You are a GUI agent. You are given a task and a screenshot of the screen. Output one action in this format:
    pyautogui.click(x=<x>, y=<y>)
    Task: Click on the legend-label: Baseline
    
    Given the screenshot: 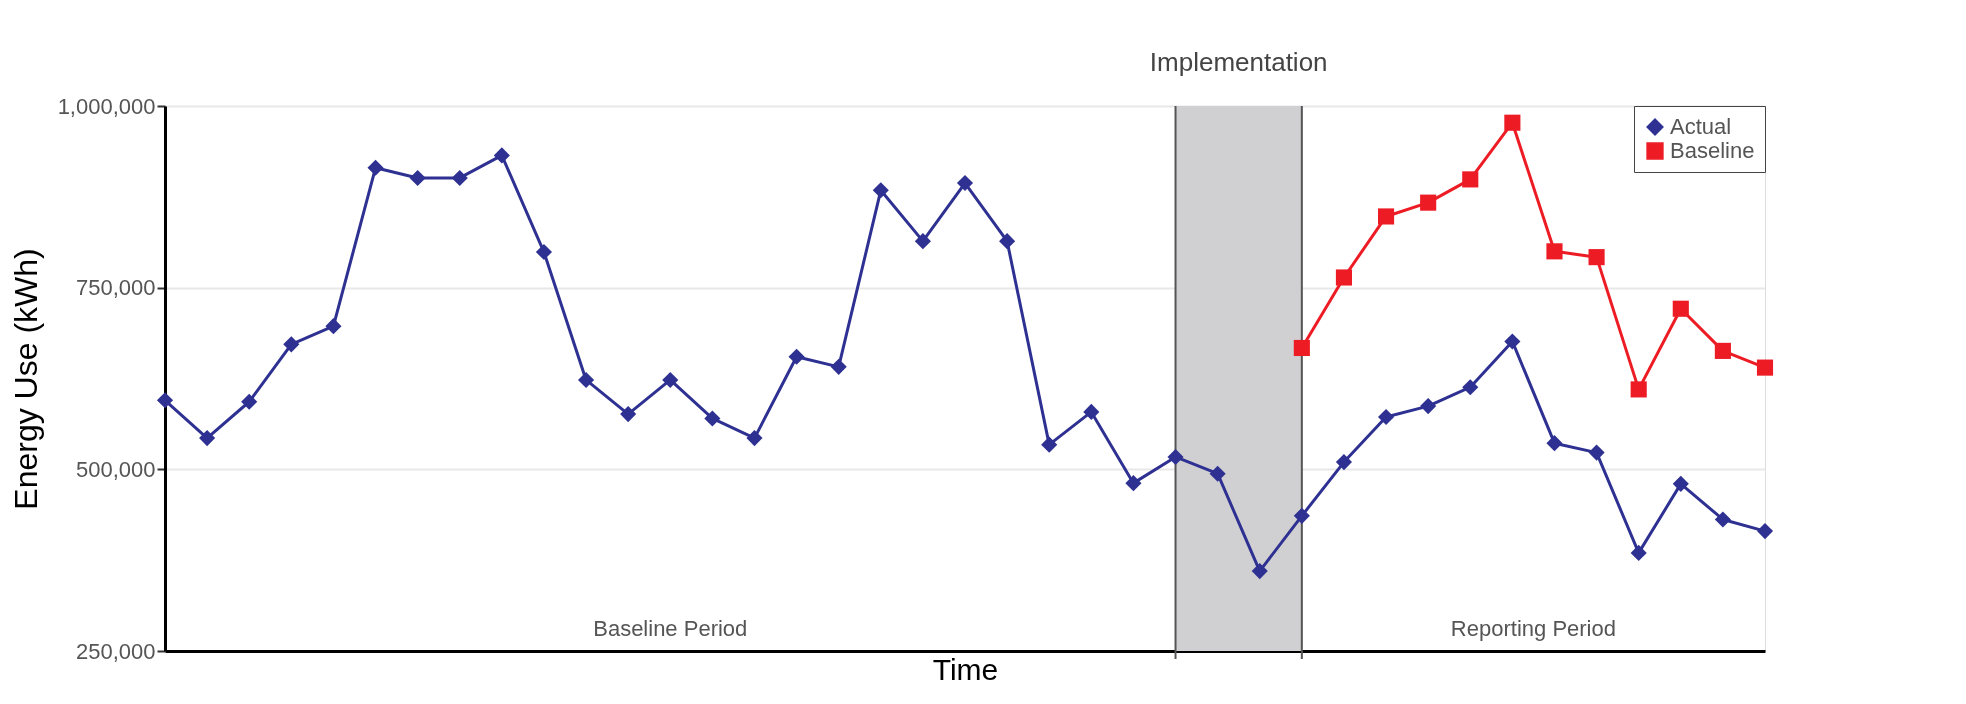 What is the action you would take?
    pyautogui.click(x=1712, y=150)
    